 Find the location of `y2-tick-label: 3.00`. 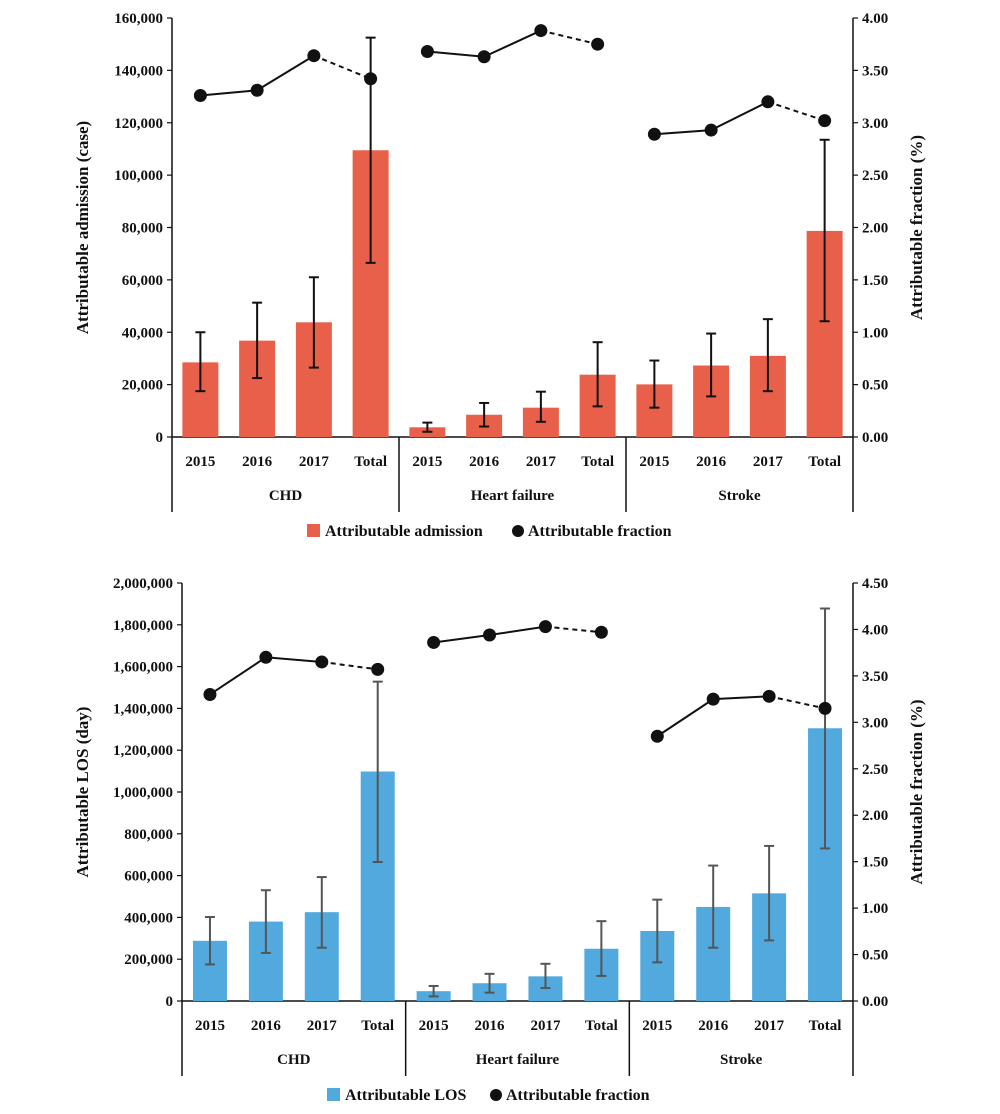

y2-tick-label: 3.00 is located at coordinates (875, 723).